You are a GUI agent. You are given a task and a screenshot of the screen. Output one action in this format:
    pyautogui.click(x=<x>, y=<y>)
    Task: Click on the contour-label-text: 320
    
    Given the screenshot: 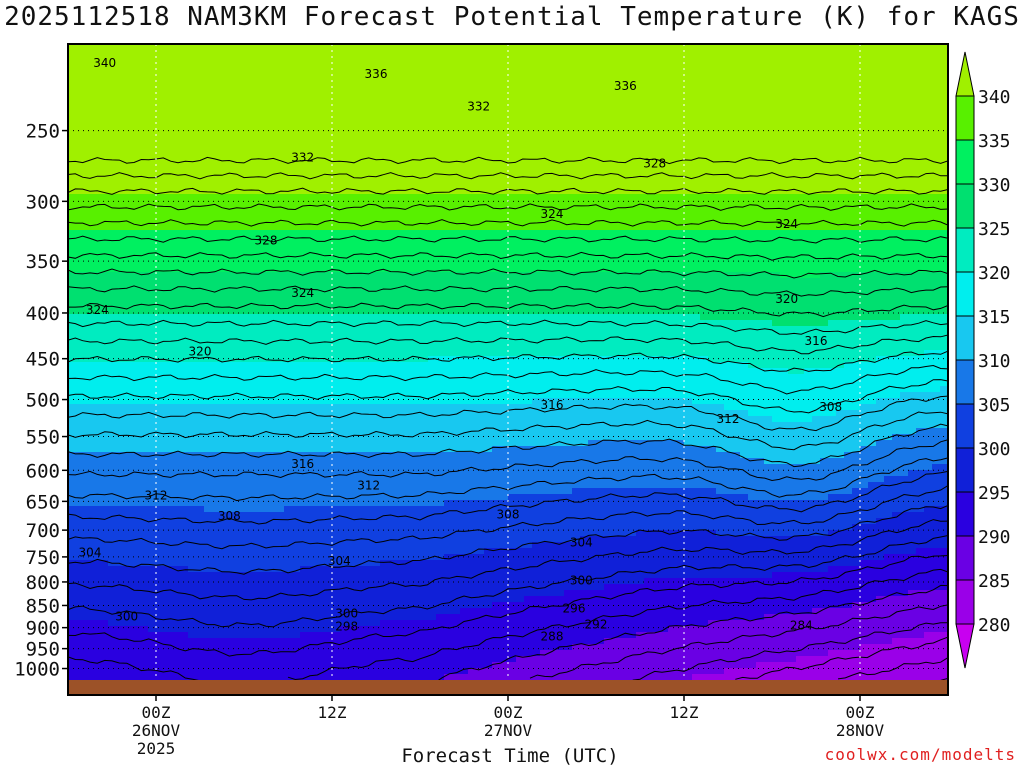 What is the action you would take?
    pyautogui.click(x=200, y=352)
    